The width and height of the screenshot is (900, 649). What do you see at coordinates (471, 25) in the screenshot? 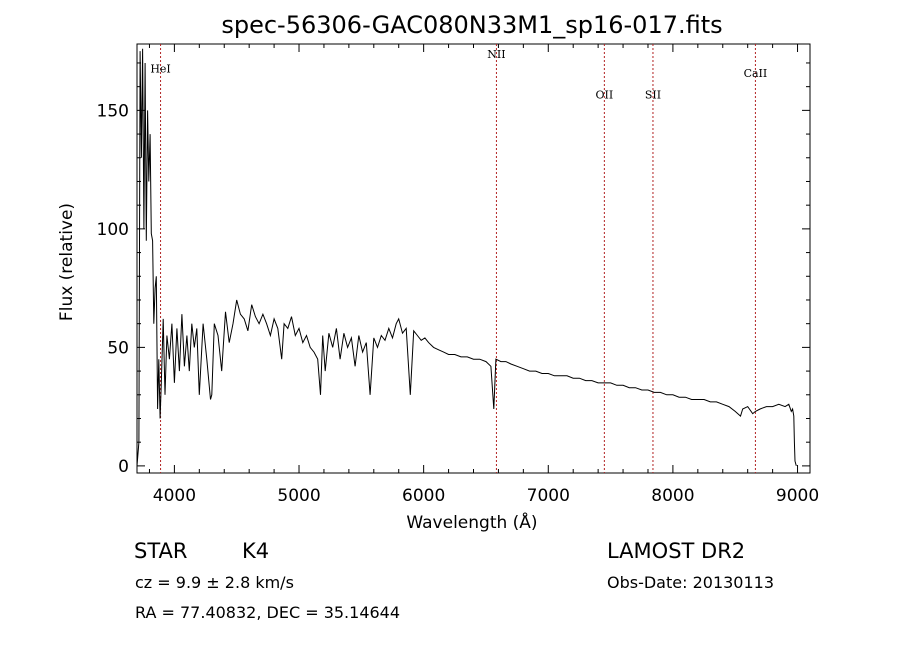
I see `chart-title: spec-56306-GAC080N33M1_sp16-017.fits` at bounding box center [471, 25].